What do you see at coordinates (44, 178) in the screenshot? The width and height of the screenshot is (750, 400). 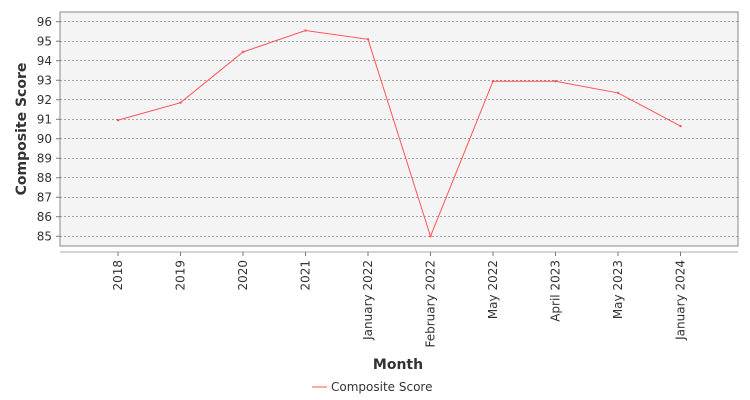 I see `y-tick-label: 88` at bounding box center [44, 178].